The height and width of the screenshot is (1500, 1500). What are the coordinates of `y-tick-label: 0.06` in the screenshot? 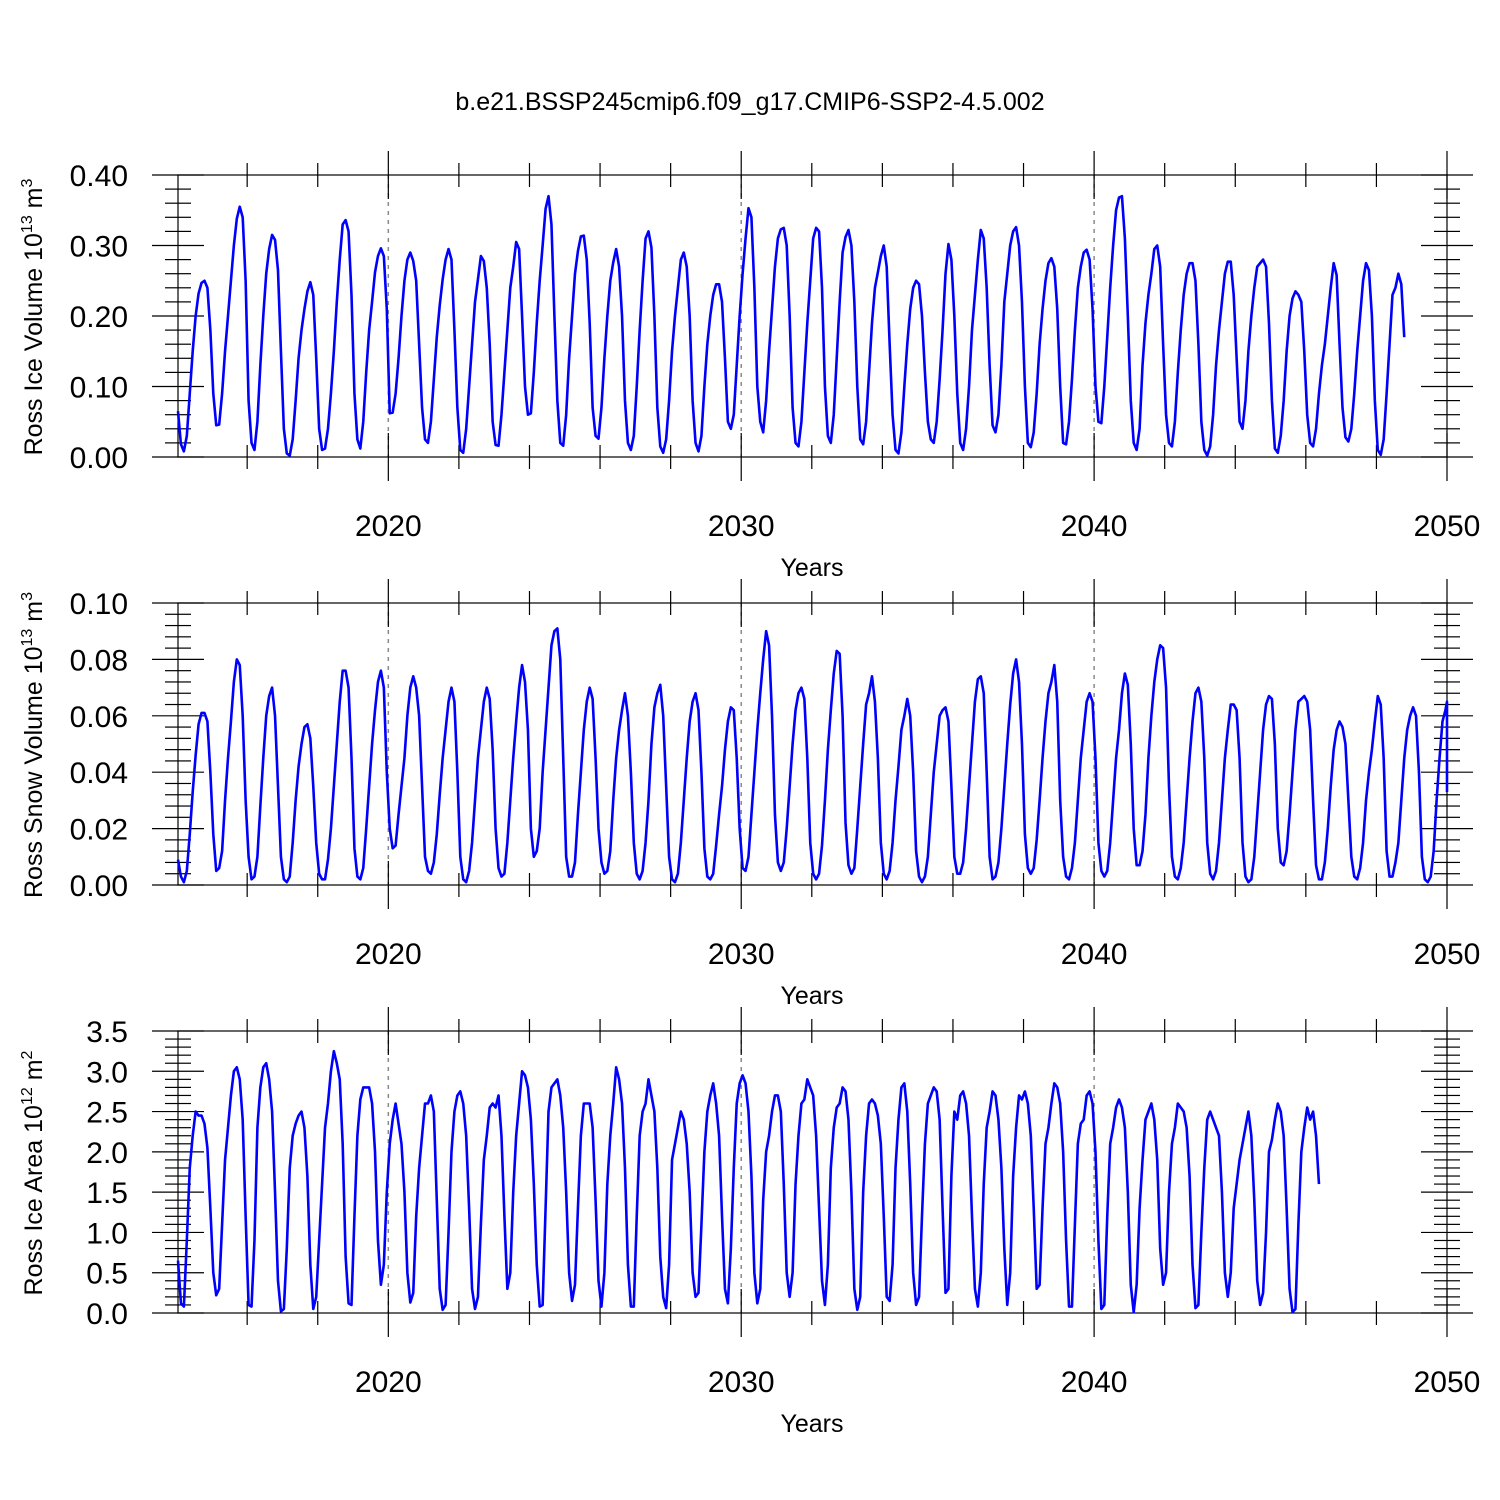 It's located at (99, 717).